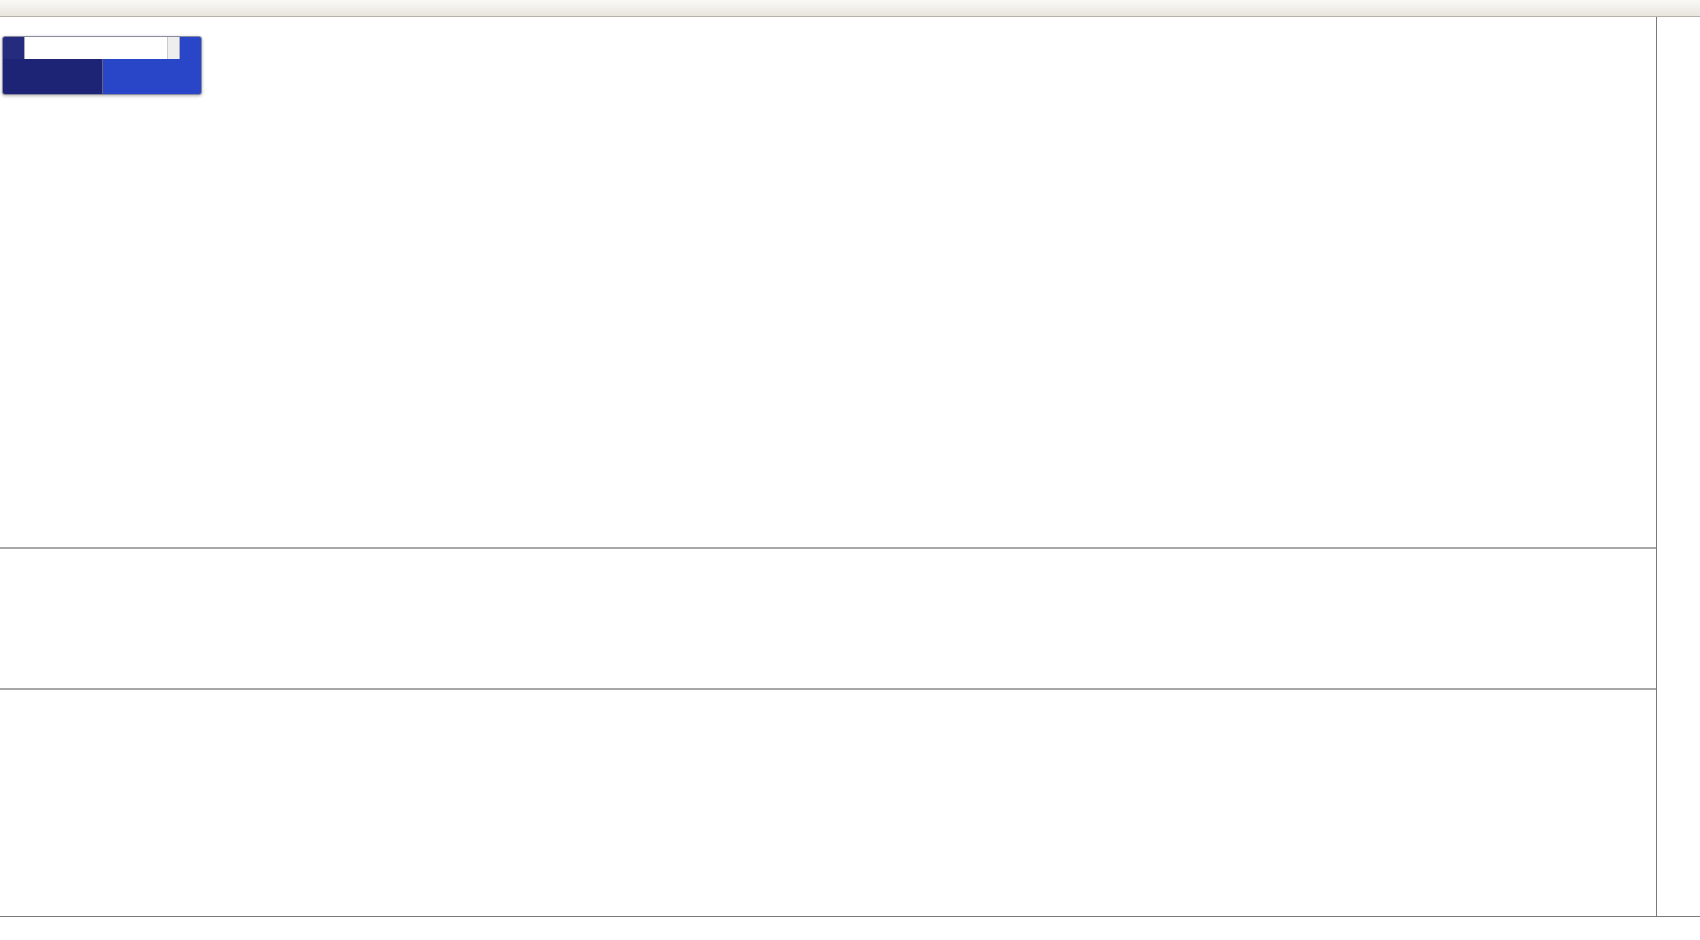 The width and height of the screenshot is (1700, 940). What do you see at coordinates (13, 48) in the screenshot?
I see `sell-button` at bounding box center [13, 48].